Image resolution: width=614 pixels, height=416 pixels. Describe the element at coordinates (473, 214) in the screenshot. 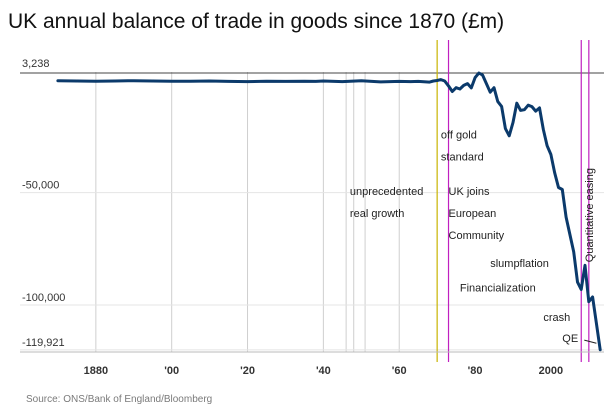

I see `annotation-label: European` at that location.